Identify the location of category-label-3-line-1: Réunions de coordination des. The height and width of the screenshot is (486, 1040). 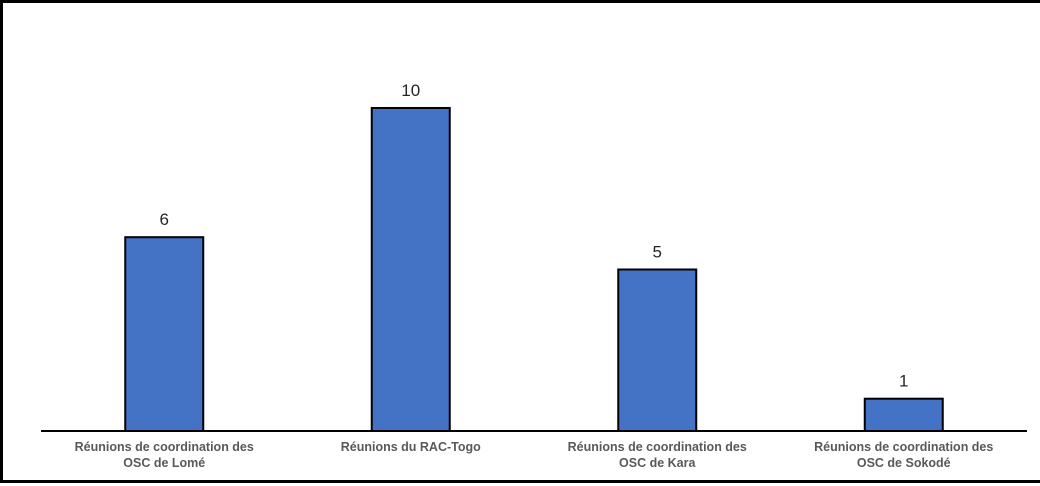
(657, 447).